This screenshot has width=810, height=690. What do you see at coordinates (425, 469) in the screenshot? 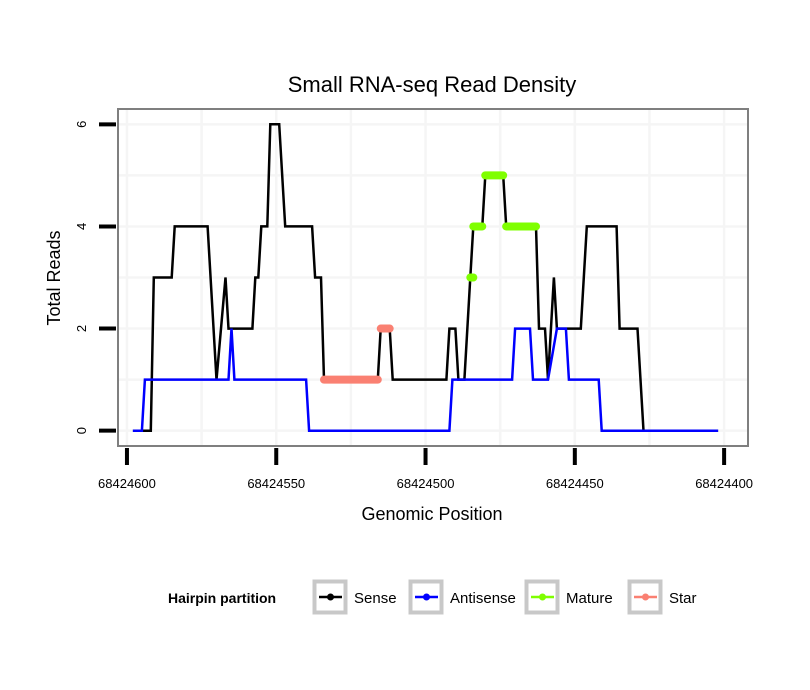
I see `x-axis: 68424600 68424550 68424500 68424450 68424400` at bounding box center [425, 469].